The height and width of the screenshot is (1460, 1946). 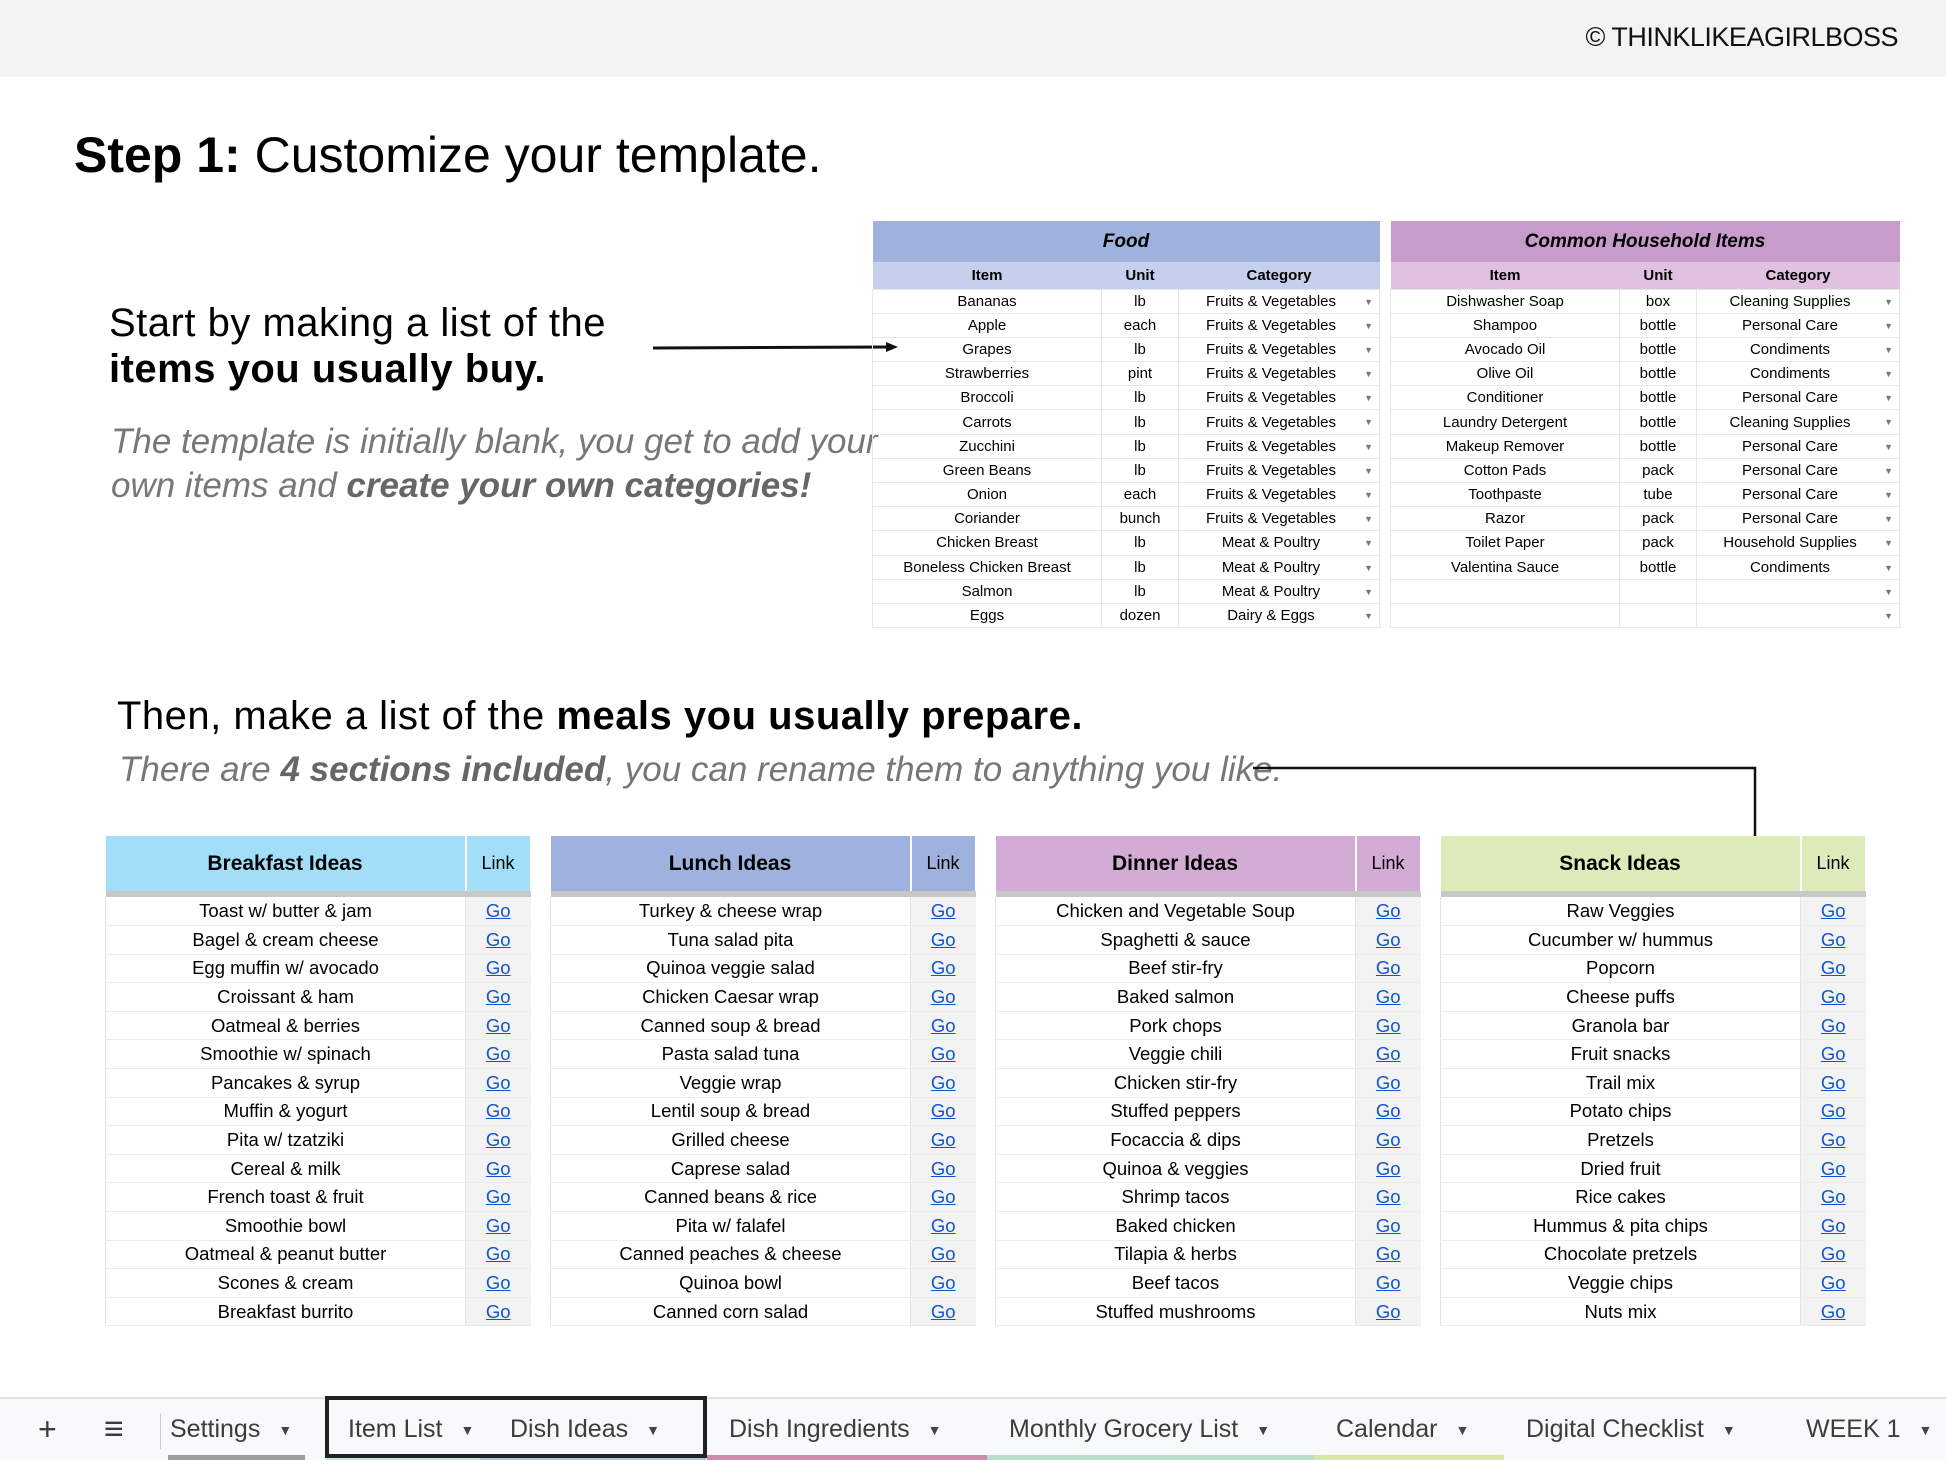 What do you see at coordinates (1658, 470) in the screenshot?
I see `unit-cell: pack` at bounding box center [1658, 470].